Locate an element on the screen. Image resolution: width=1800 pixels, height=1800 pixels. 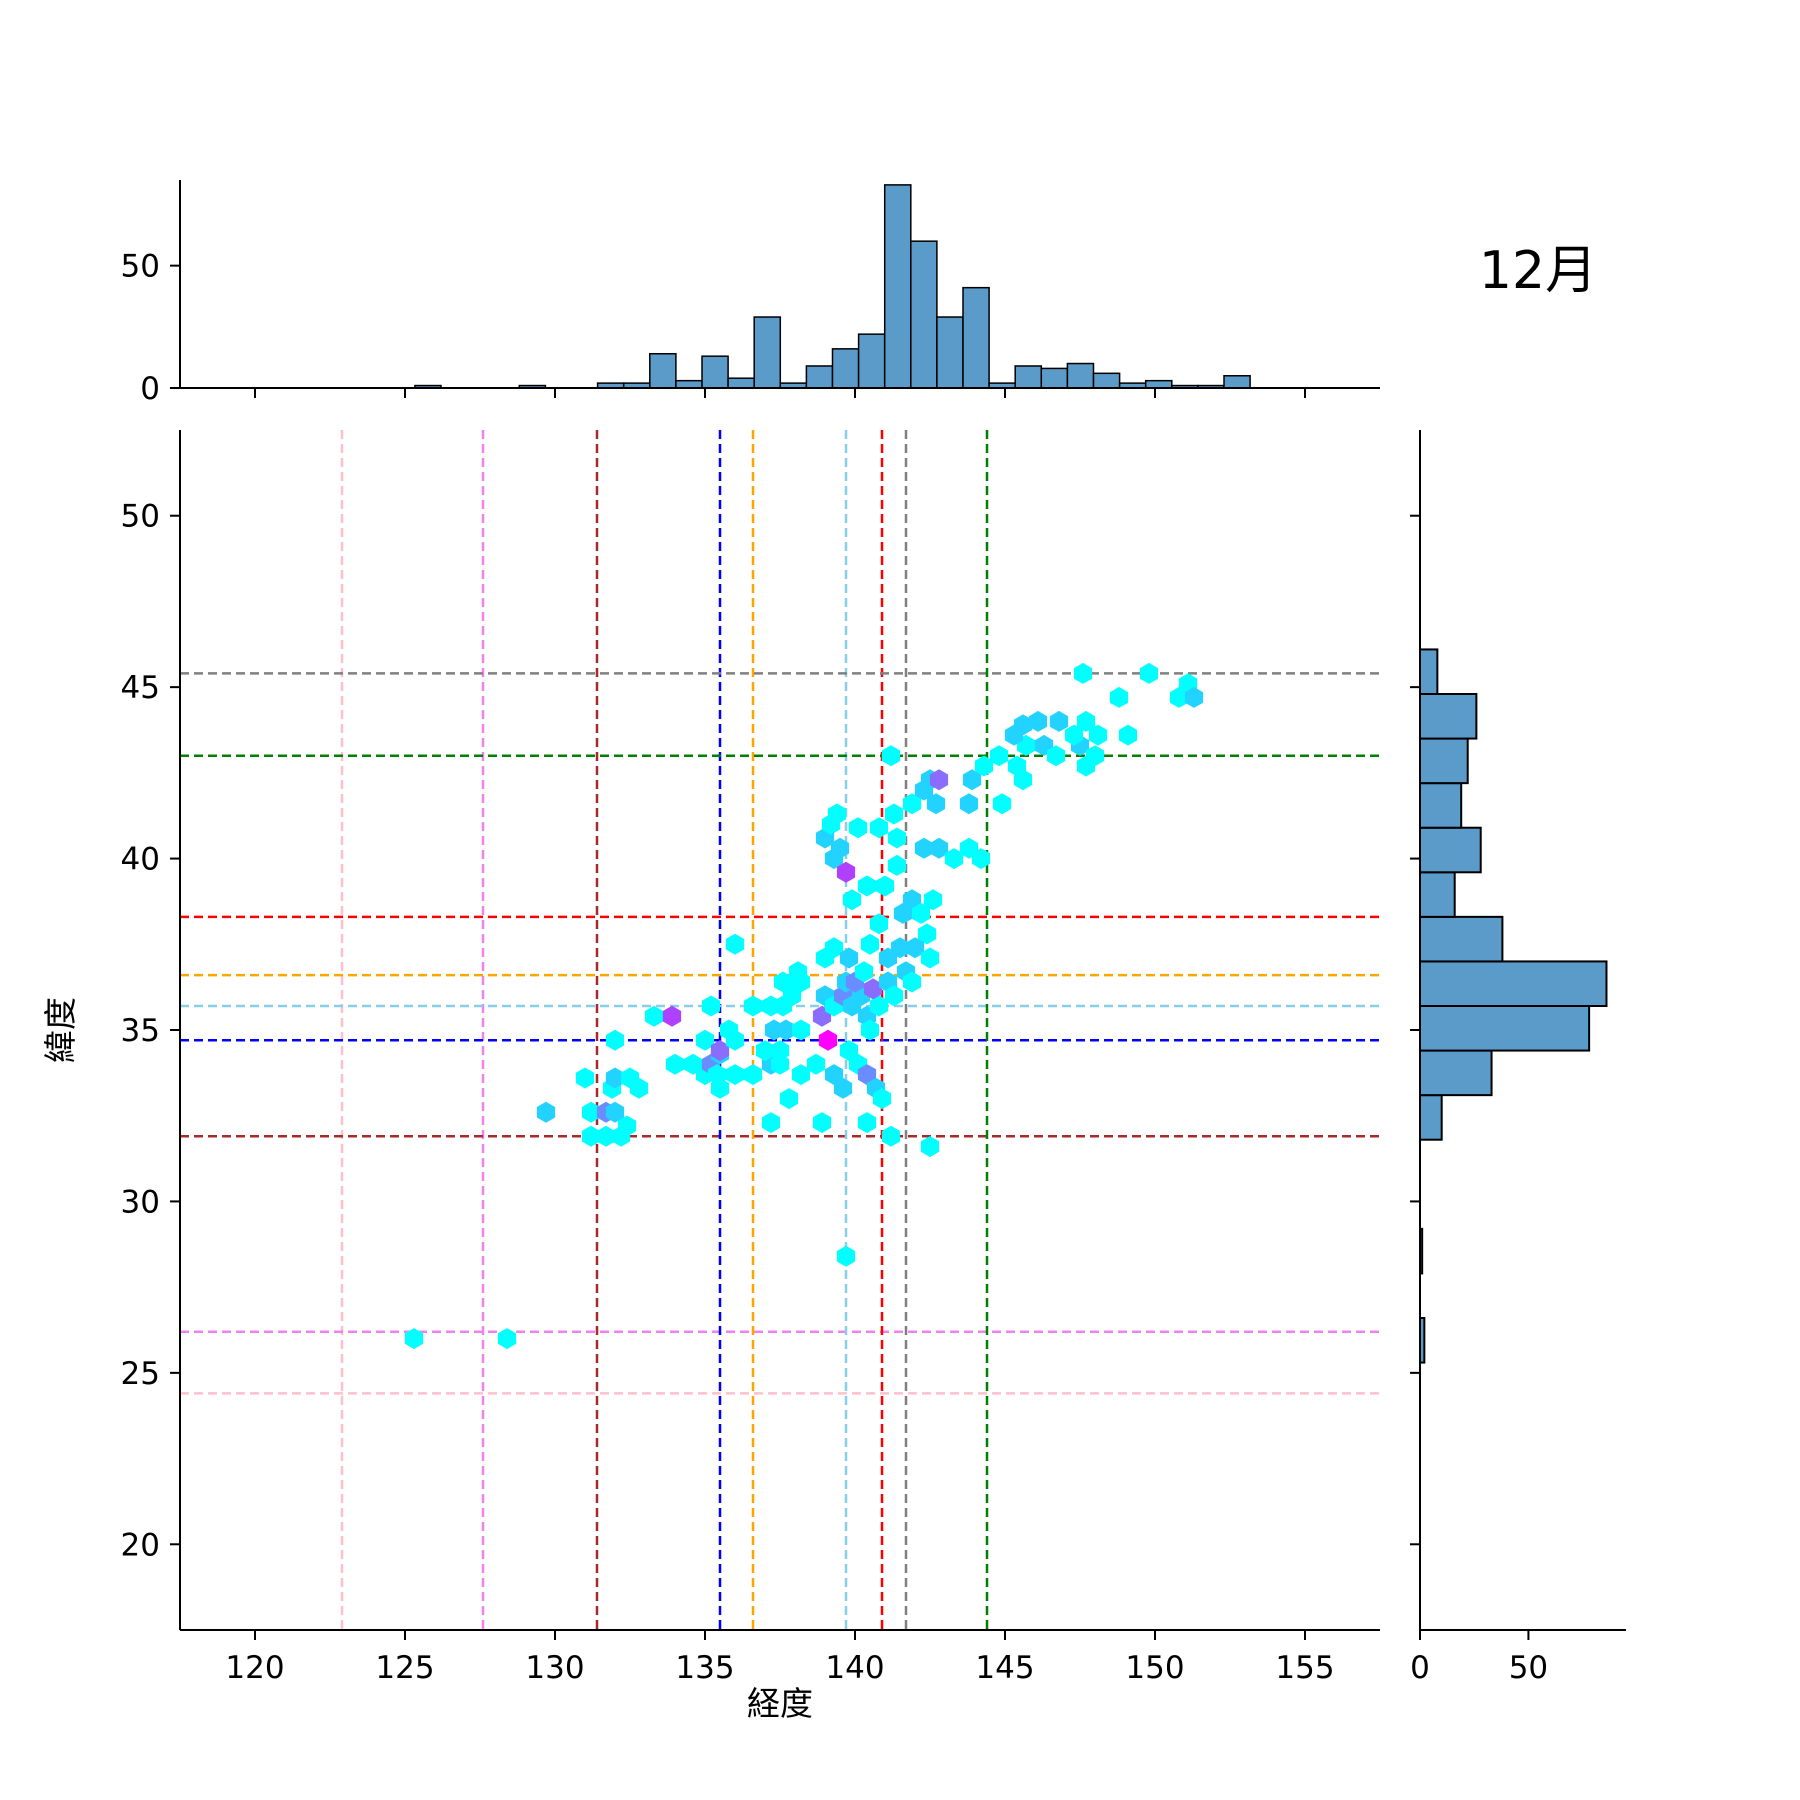
longitude-histogram: 0 50 is located at coordinates (750, 293).